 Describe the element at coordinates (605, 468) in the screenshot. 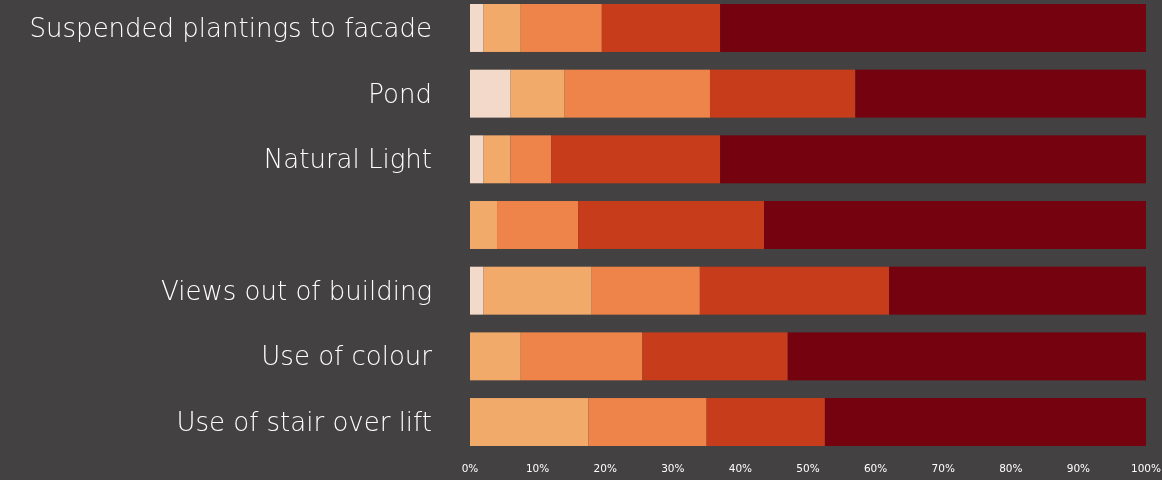

I see `x-tick-label: 20%` at that location.